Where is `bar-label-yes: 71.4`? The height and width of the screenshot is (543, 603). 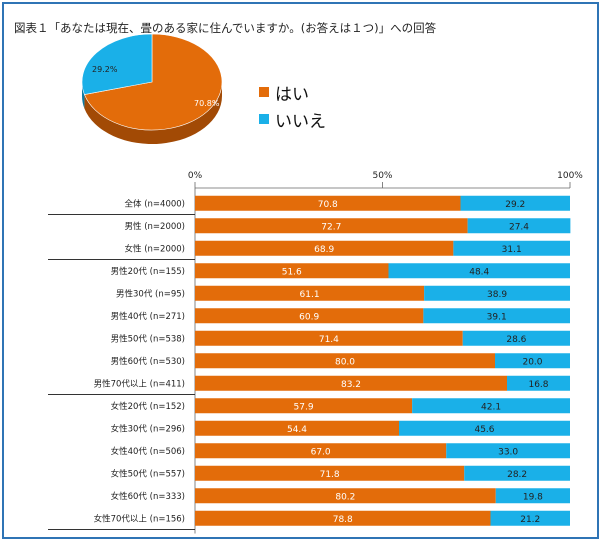
bar-label-yes: 71.4 is located at coordinates (329, 340).